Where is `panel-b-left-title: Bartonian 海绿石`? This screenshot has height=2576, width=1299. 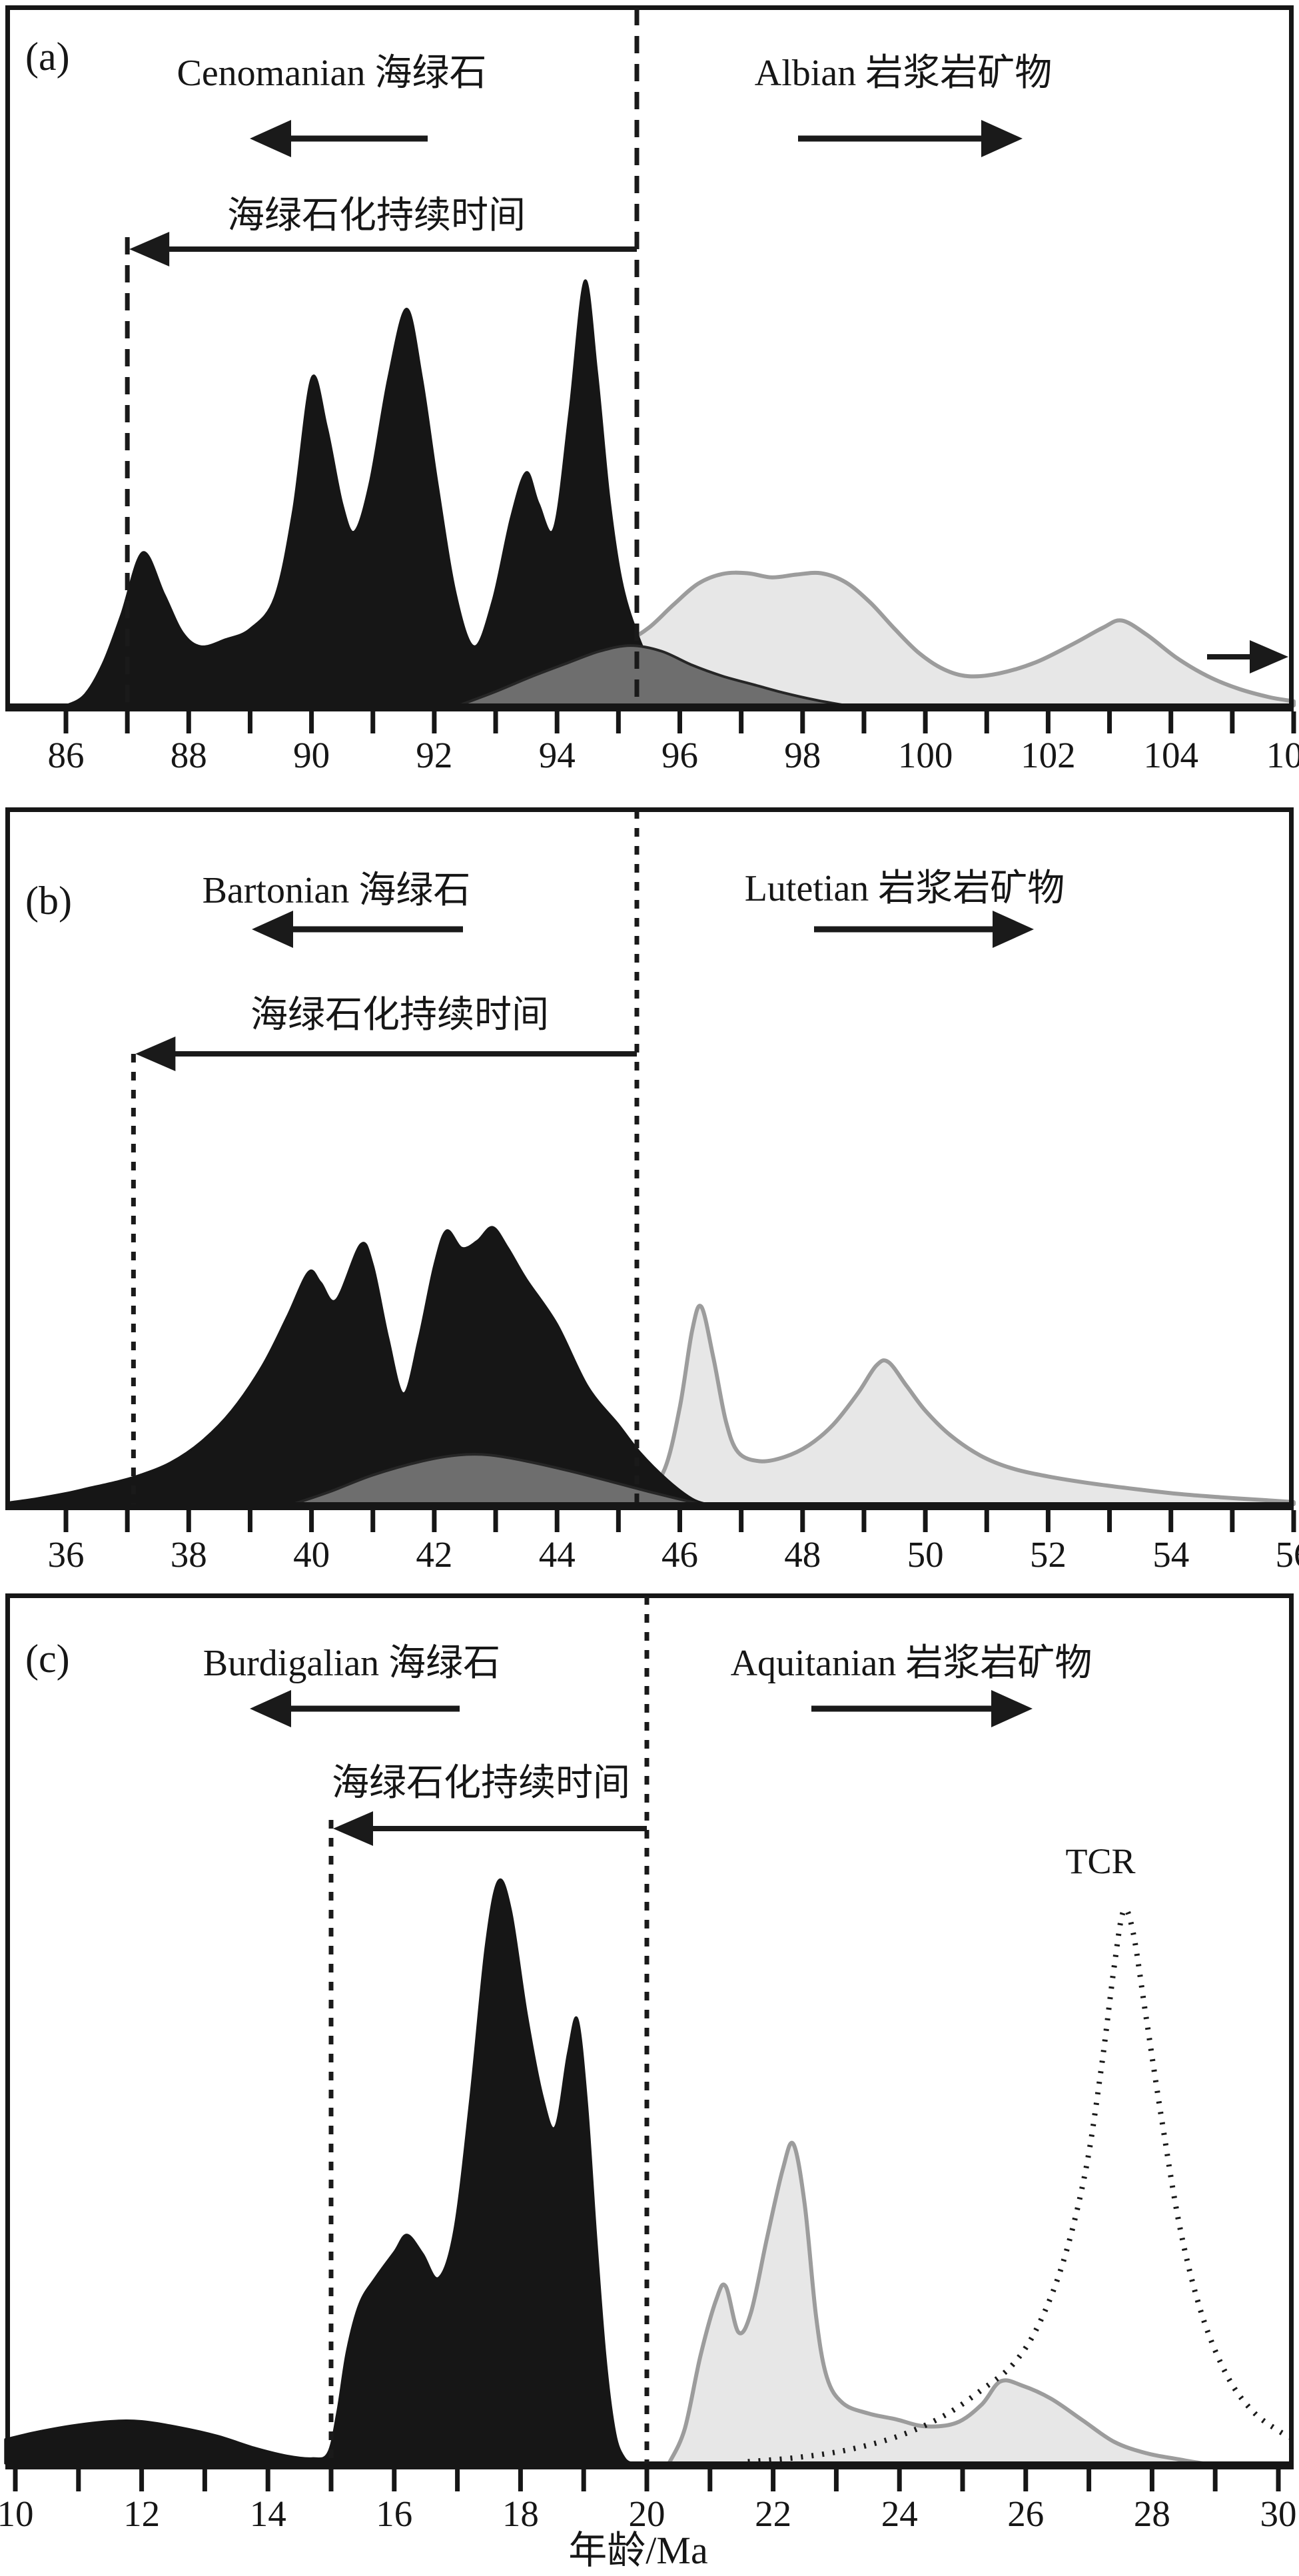
panel-b-left-title: Bartonian 海绿石 is located at coordinates (337, 890).